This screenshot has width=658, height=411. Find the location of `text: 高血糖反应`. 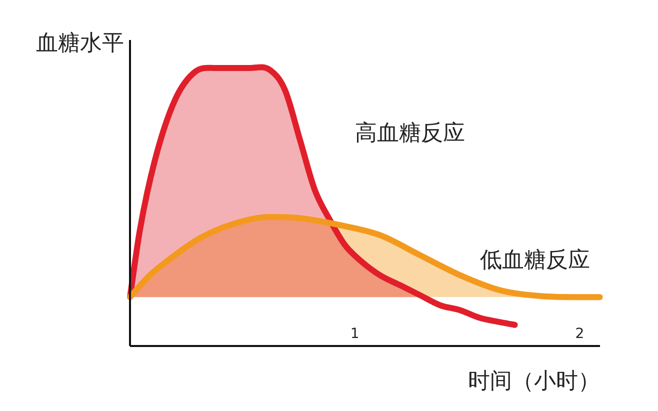

text: 高血糖反应 is located at coordinates (410, 133).